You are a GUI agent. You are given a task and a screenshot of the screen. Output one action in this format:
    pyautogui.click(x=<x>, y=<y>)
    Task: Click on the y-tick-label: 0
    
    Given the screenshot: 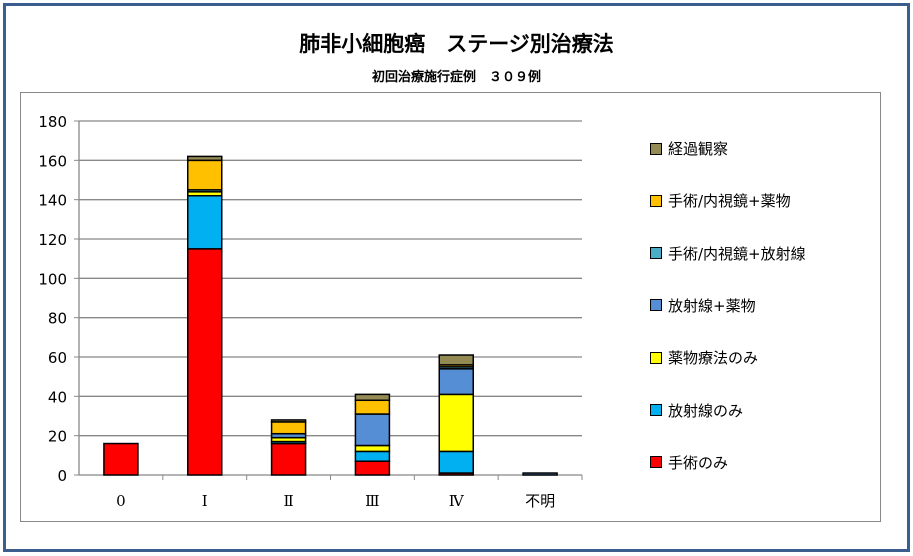 What is the action you would take?
    pyautogui.click(x=62, y=476)
    